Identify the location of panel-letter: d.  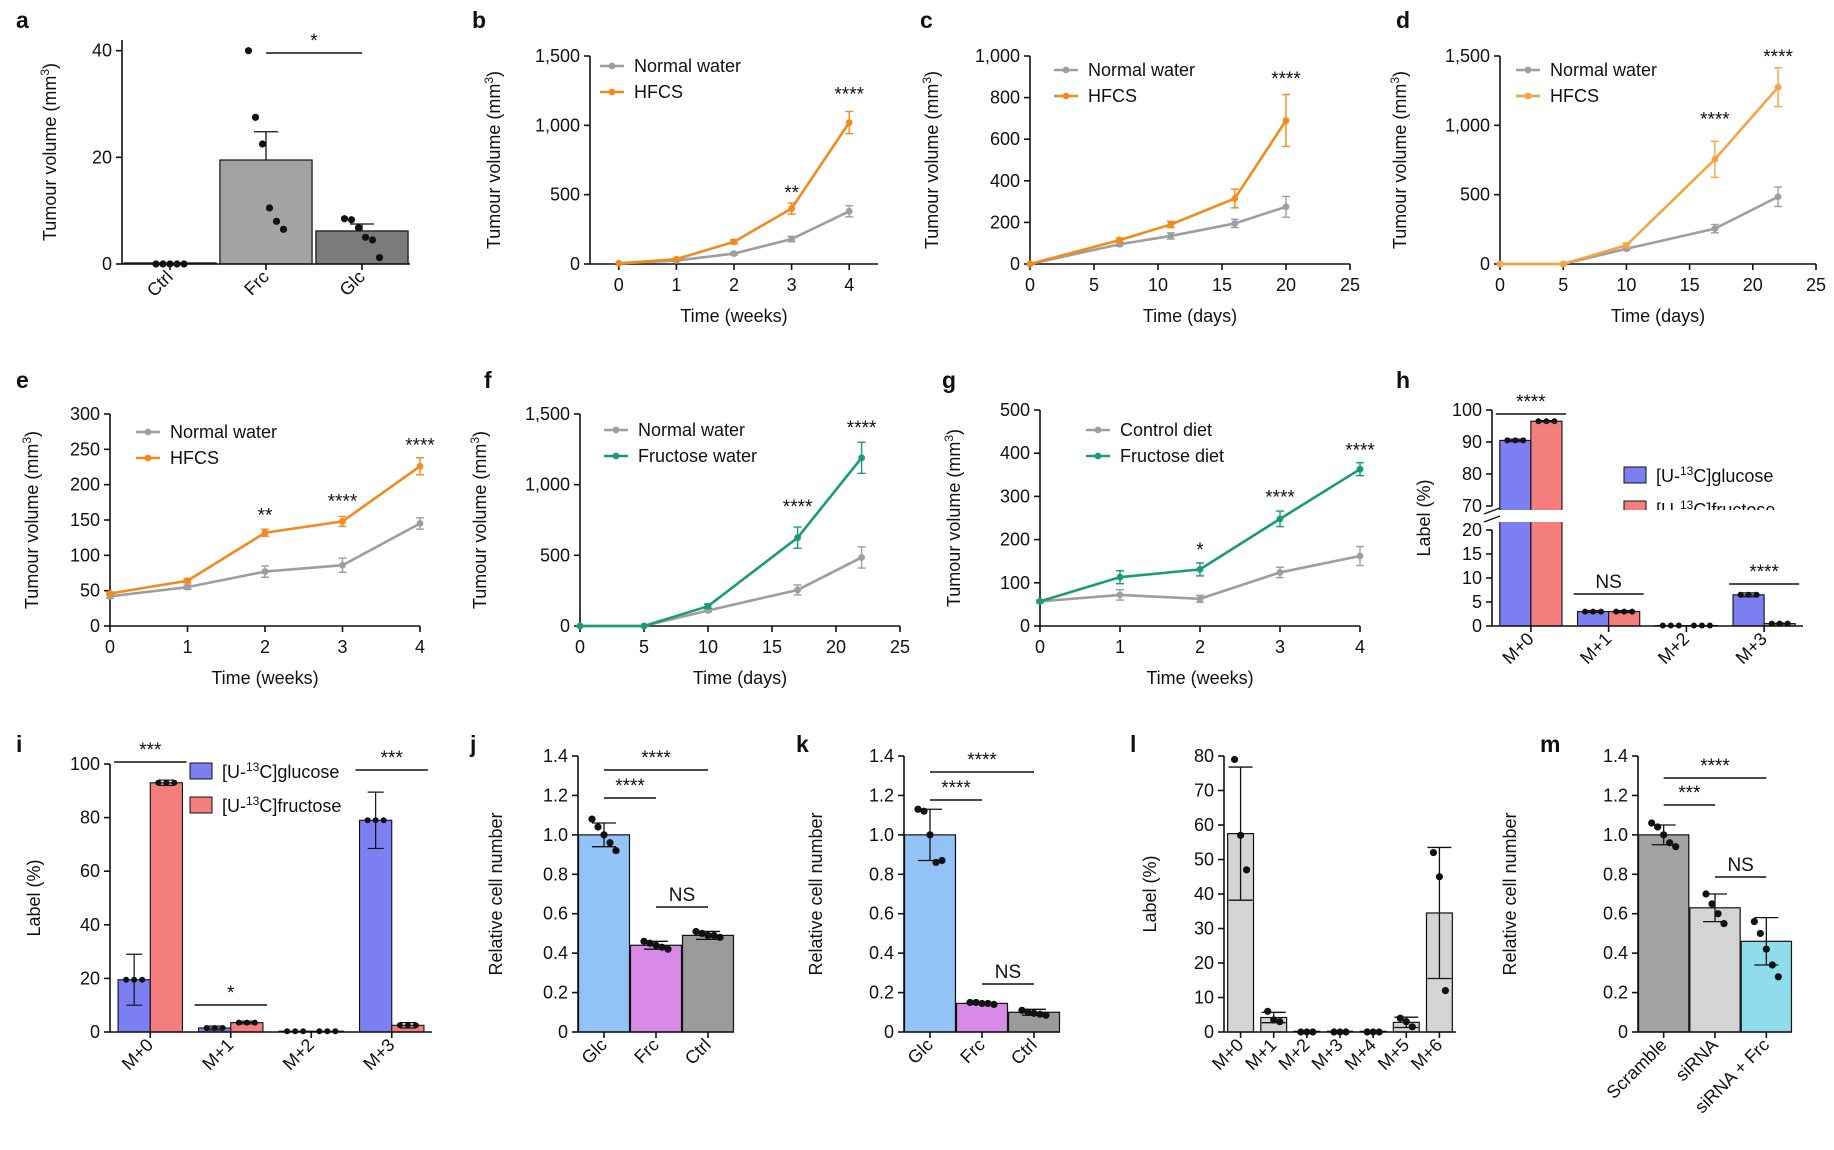
(1403, 20).